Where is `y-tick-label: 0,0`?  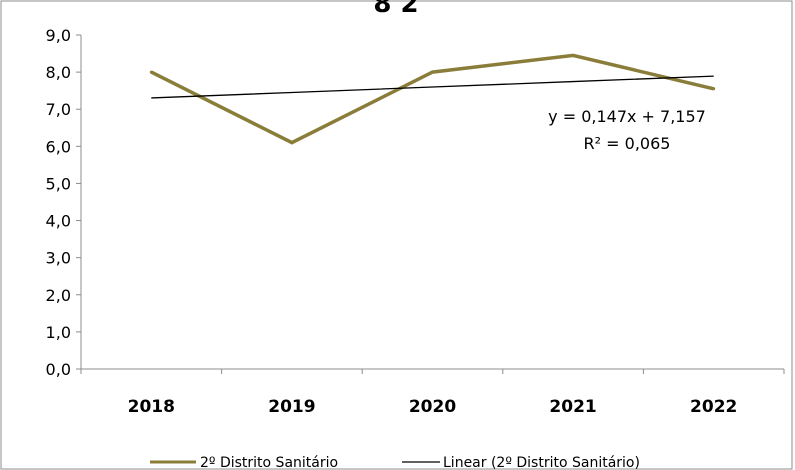
y-tick-label: 0,0 is located at coordinates (58, 369).